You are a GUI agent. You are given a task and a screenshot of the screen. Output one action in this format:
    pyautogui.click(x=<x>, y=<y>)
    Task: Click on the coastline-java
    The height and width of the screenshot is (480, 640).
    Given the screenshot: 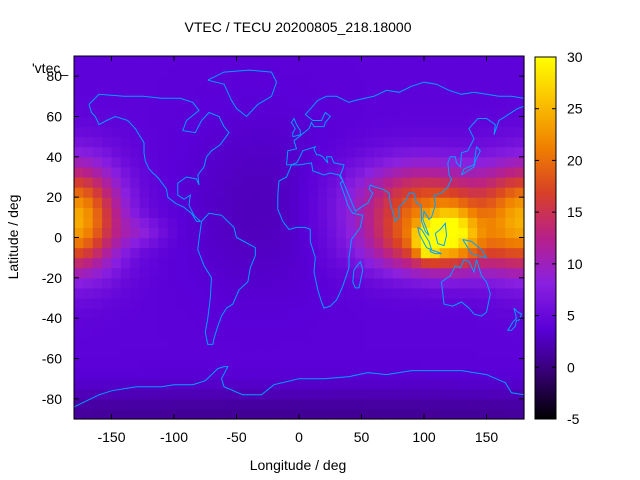 What is the action you would take?
    pyautogui.click(x=435, y=252)
    